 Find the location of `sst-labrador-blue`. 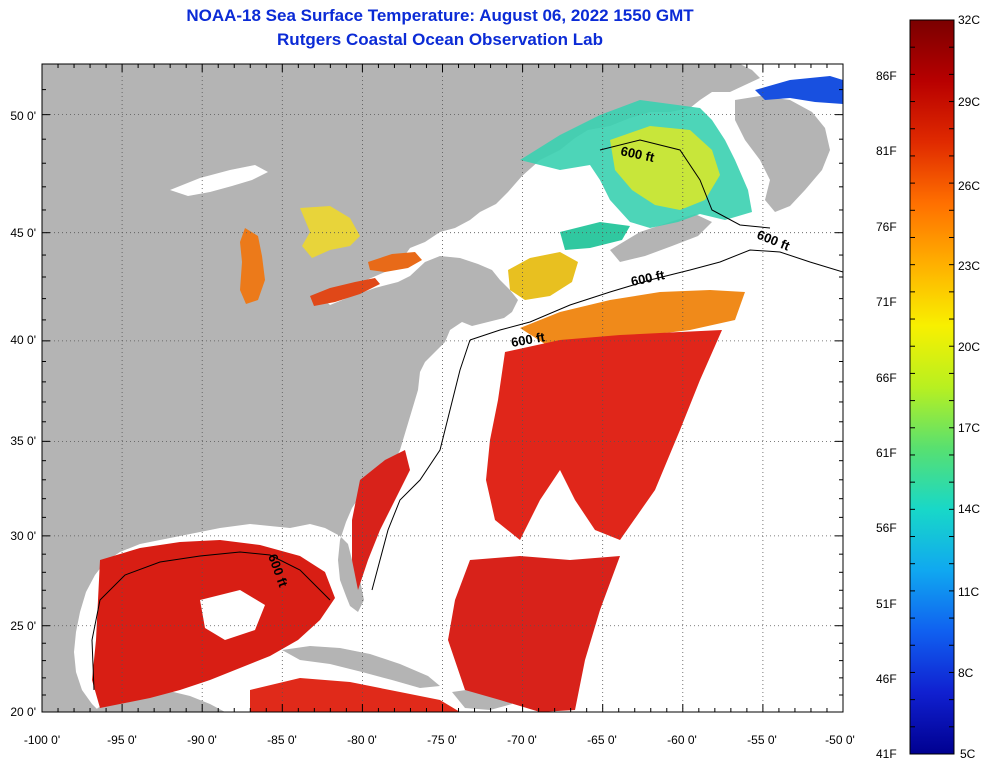

sst-labrador-blue is located at coordinates (799, 90).